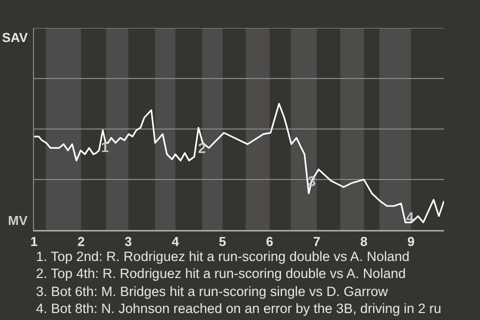  What do you see at coordinates (212, 291) in the screenshot?
I see `text: 3. Bot 6th: M. Bridges hit a run-scoring single vs D. Garrow` at bounding box center [212, 291].